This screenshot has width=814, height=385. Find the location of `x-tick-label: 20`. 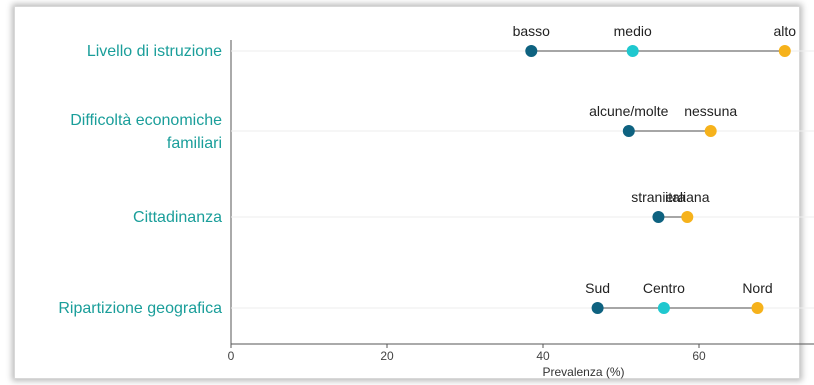

x-tick-label: 20 is located at coordinates (387, 356).